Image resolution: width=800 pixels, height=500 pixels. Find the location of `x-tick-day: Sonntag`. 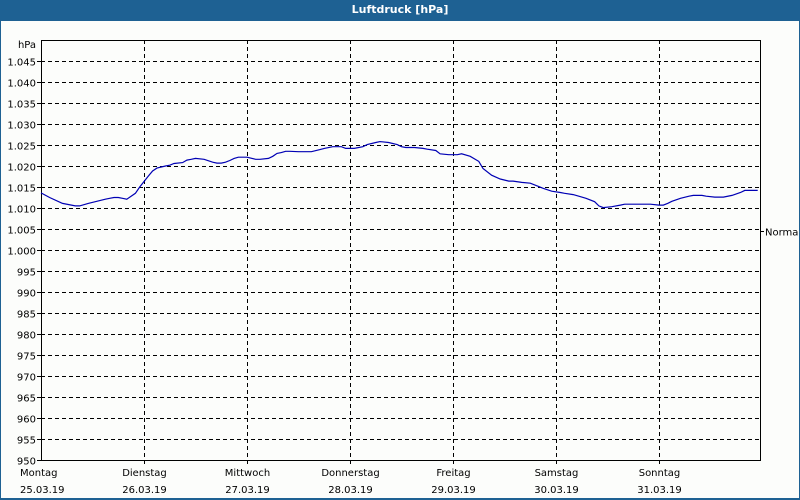

x-tick-day: Sonntag is located at coordinates (660, 473).